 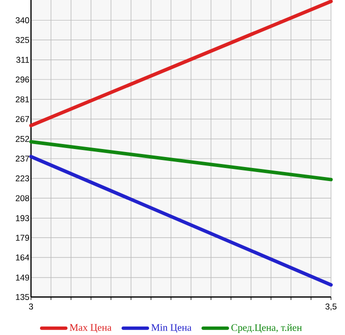 I want to click on y-tick-label: 193, so click(x=23, y=218).